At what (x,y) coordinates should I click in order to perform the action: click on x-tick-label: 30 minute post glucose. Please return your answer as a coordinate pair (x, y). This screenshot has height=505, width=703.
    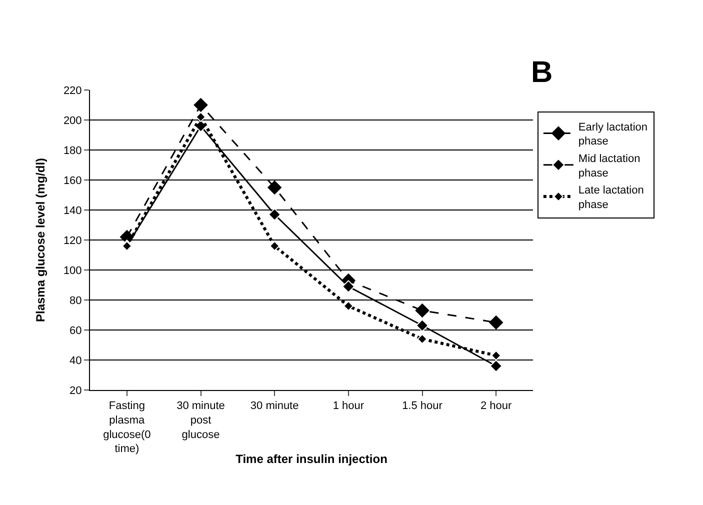
    Looking at the image, I should click on (200, 420).